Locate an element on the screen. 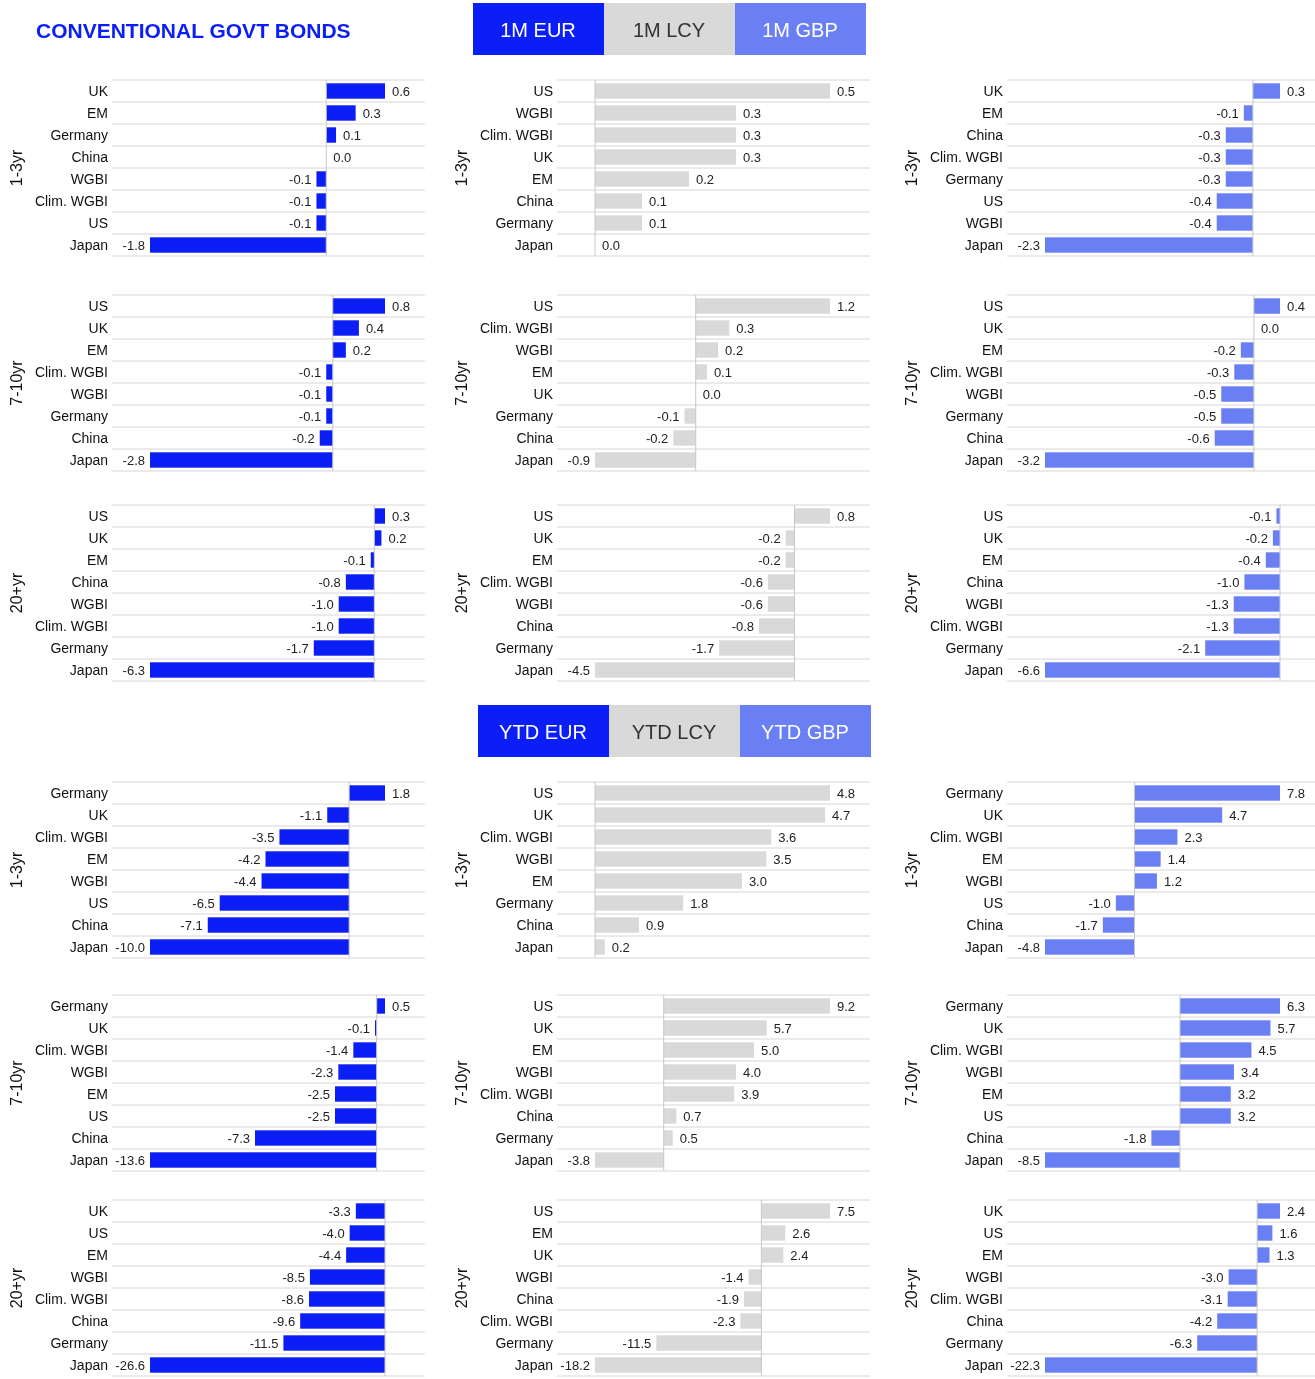 This screenshot has height=1379, width=1315. chart-title: CONVENTIONAL GOVT BONDS is located at coordinates (193, 30).